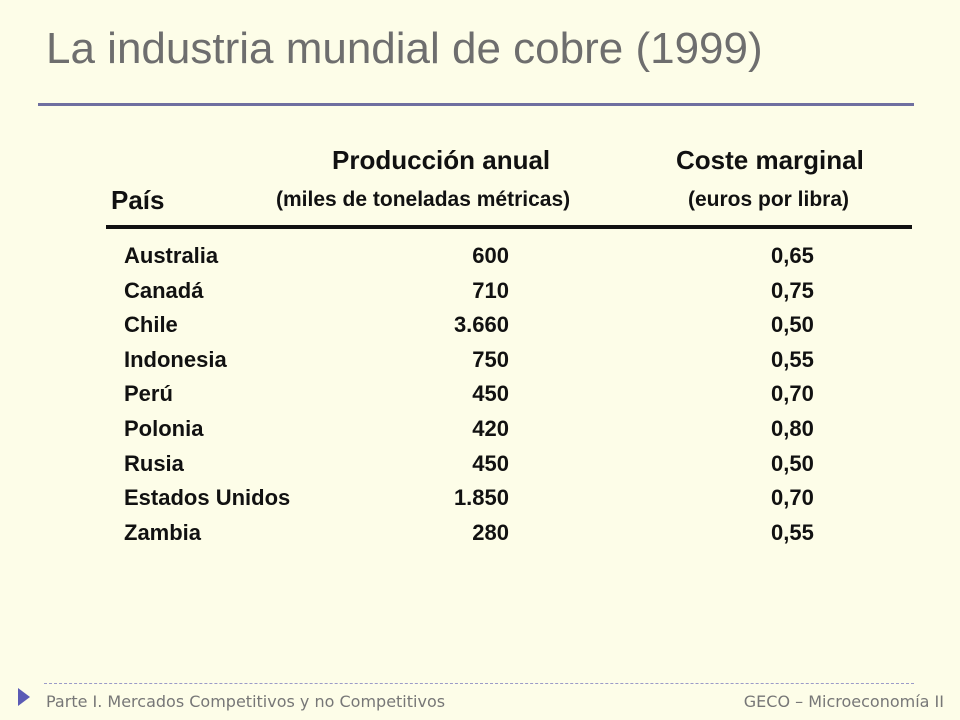 The height and width of the screenshot is (720, 960). Describe the element at coordinates (509, 227) in the screenshot. I see `table-header-divider` at that location.